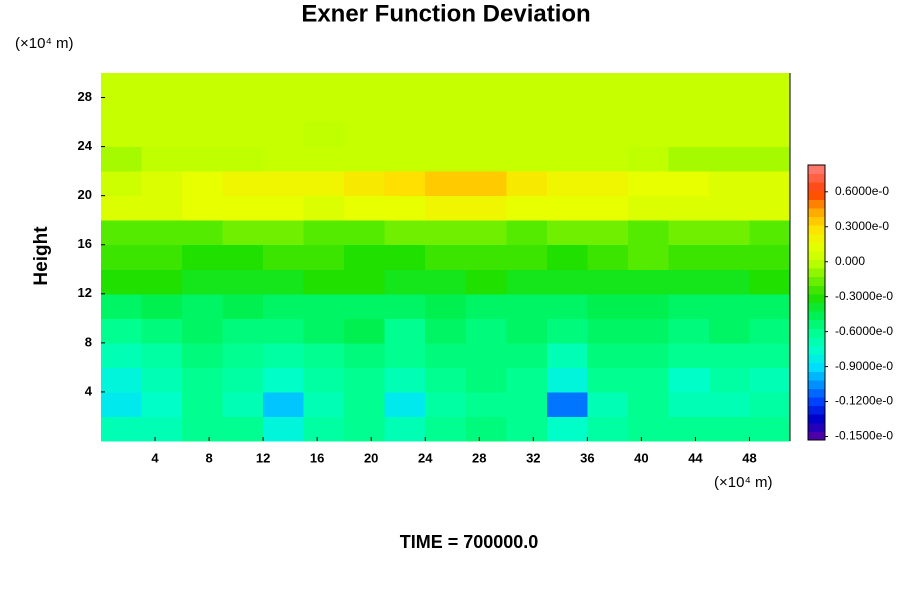 This screenshot has width=900, height=600. Describe the element at coordinates (862, 226) in the screenshot. I see `colorbar-label: 0.3000e-0` at that location.